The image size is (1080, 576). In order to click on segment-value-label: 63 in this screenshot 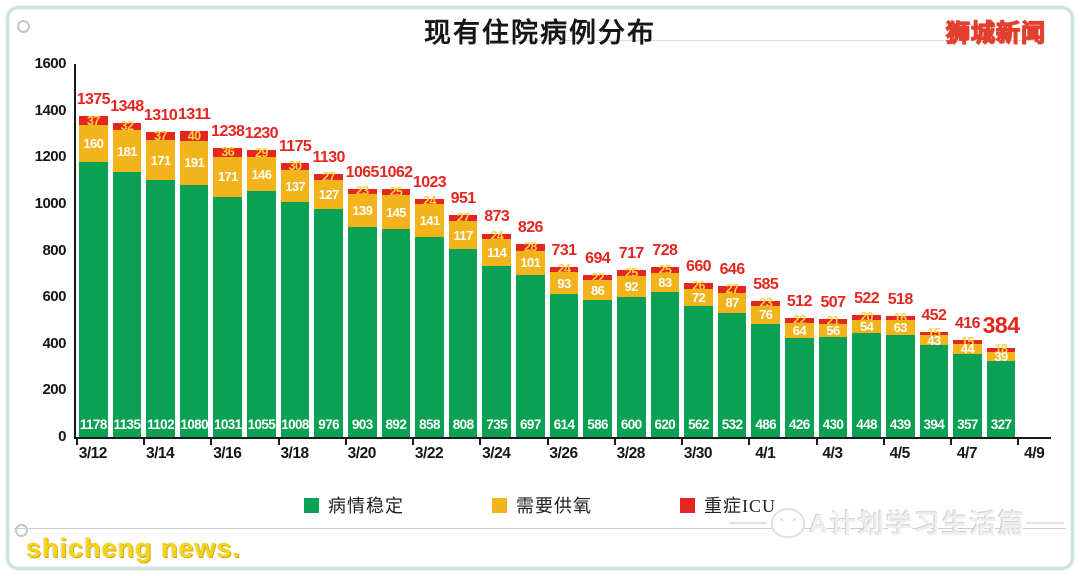, I will do `click(900, 327)`.